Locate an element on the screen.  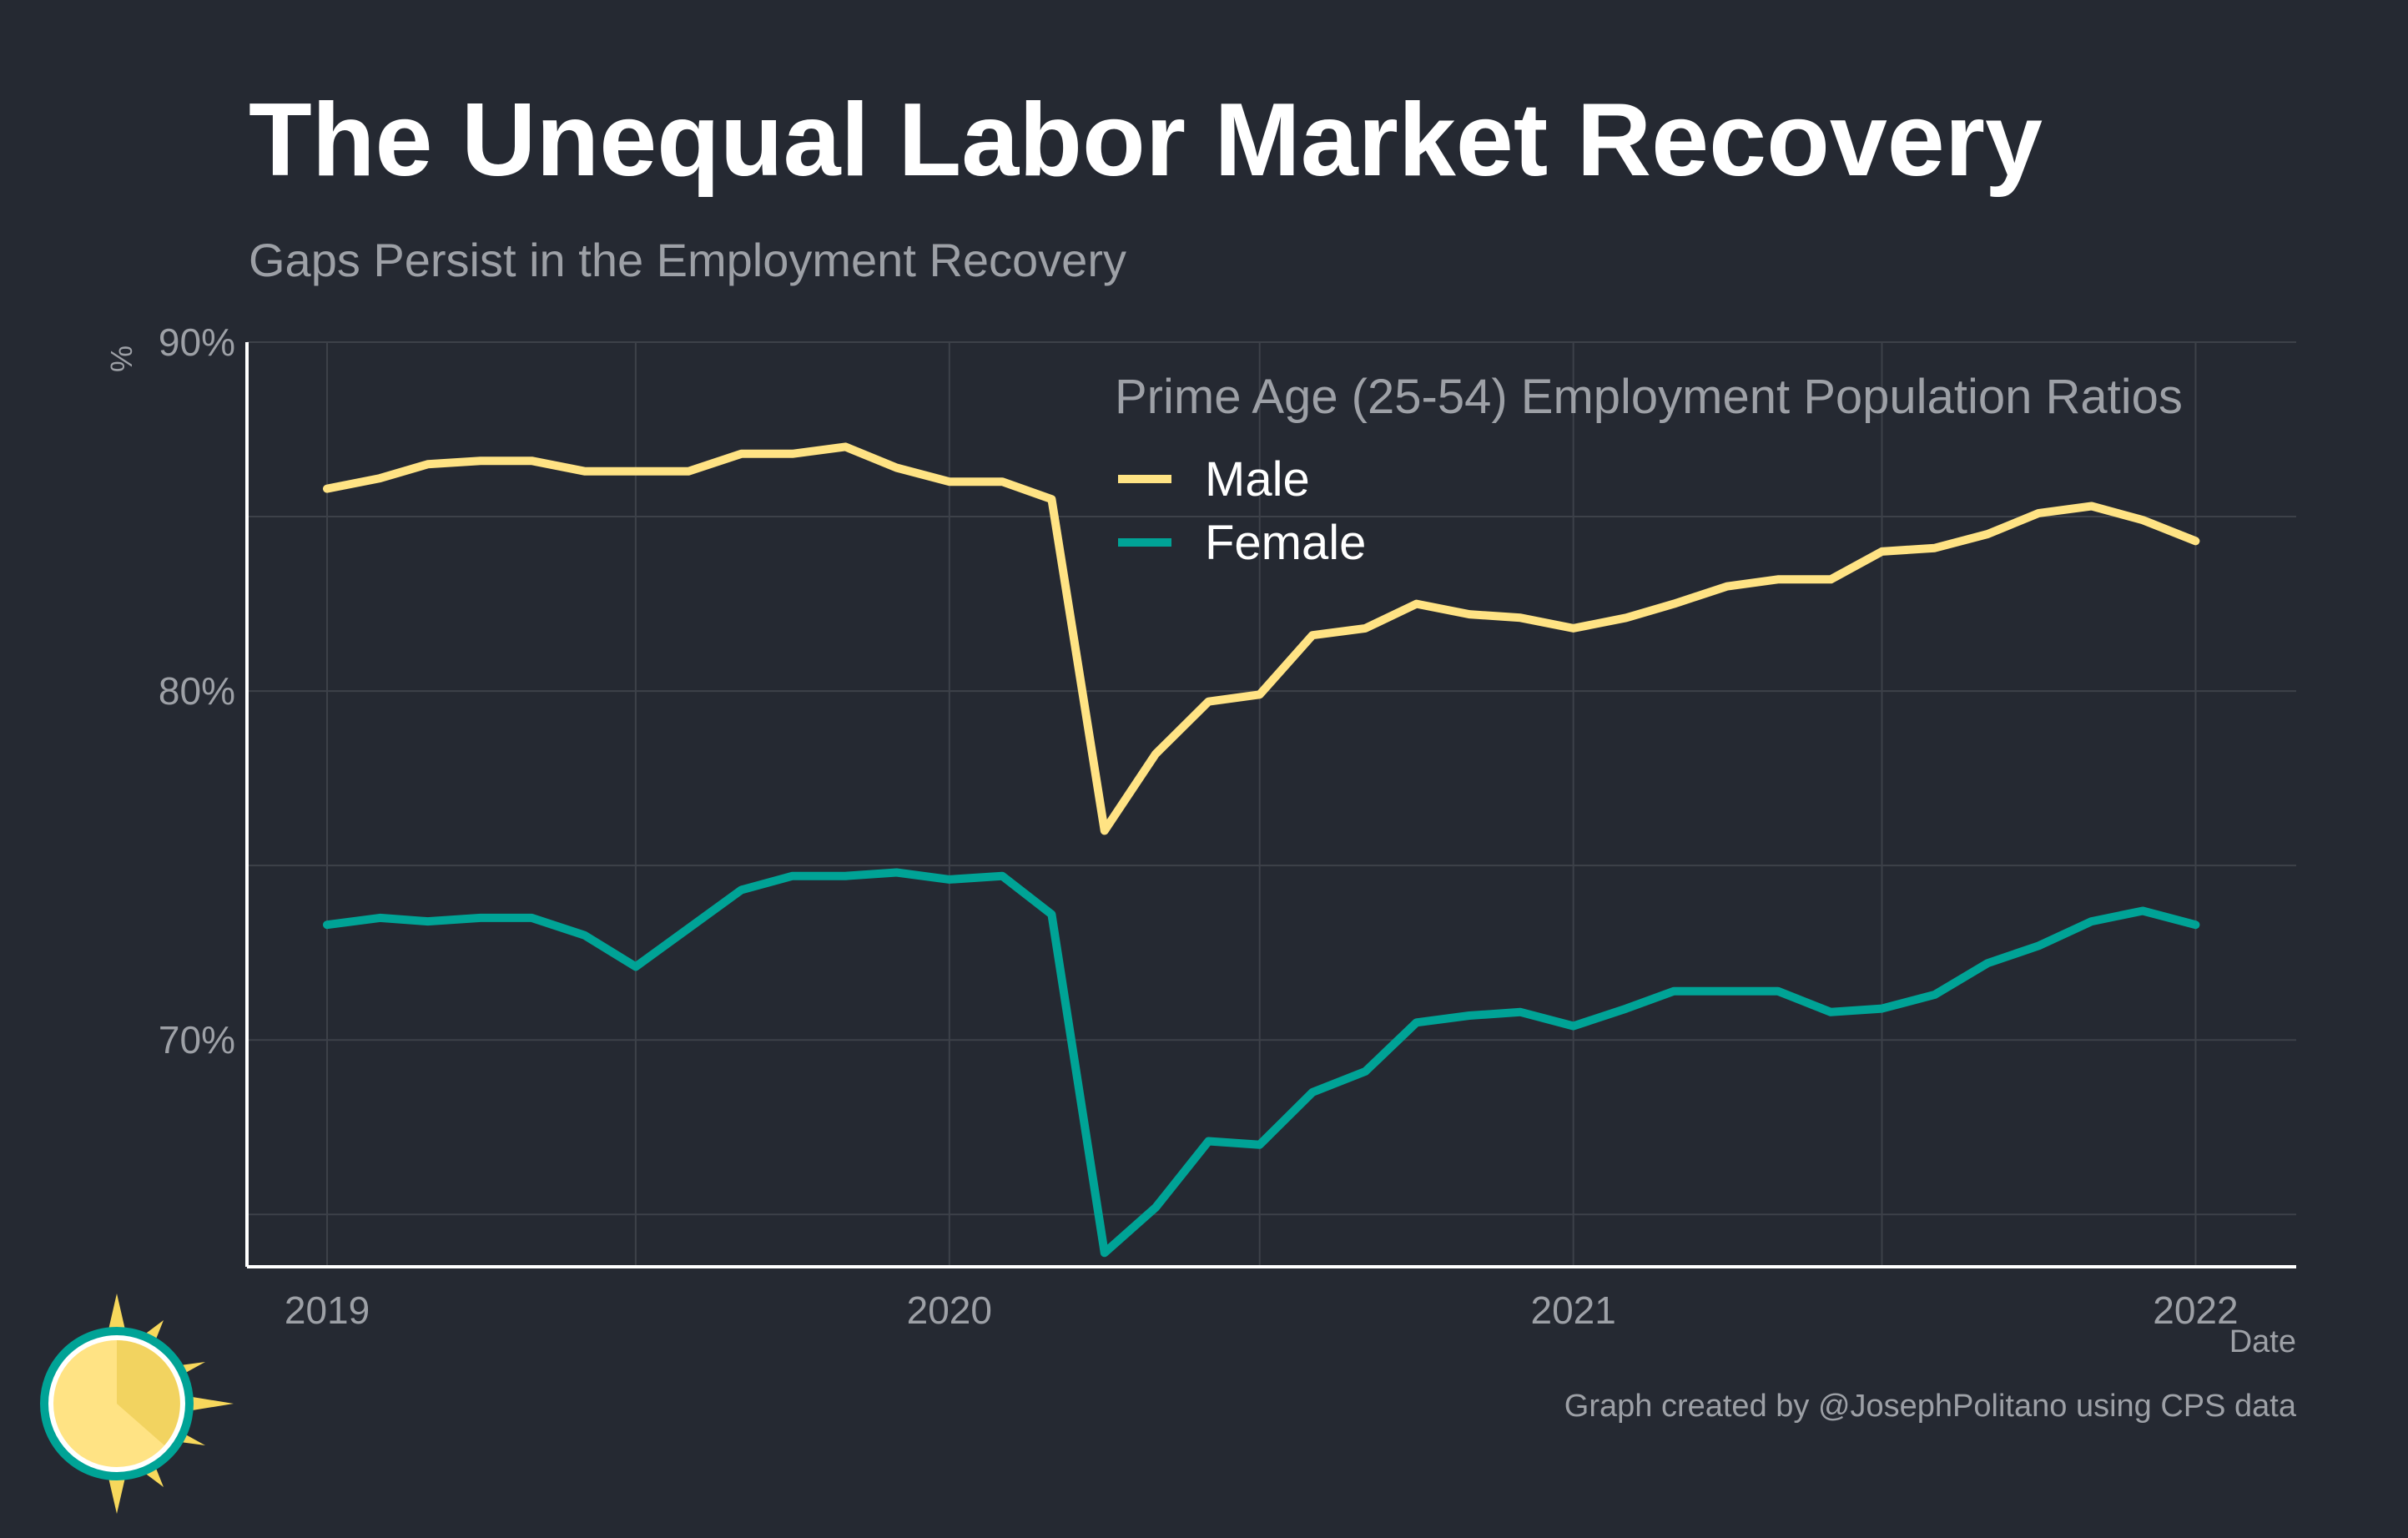
y-tick-label: 70% is located at coordinates (197, 1039).